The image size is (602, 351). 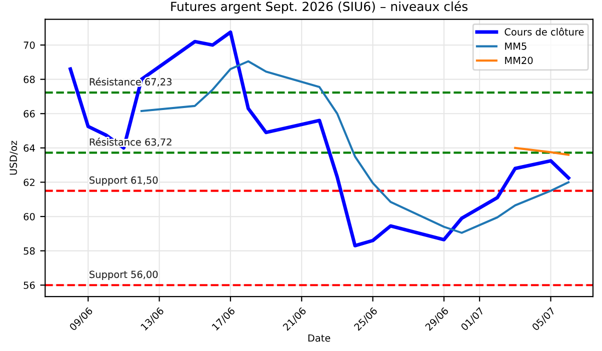 What do you see at coordinates (29, 80) in the screenshot?
I see `y-tick-label: 68` at bounding box center [29, 80].